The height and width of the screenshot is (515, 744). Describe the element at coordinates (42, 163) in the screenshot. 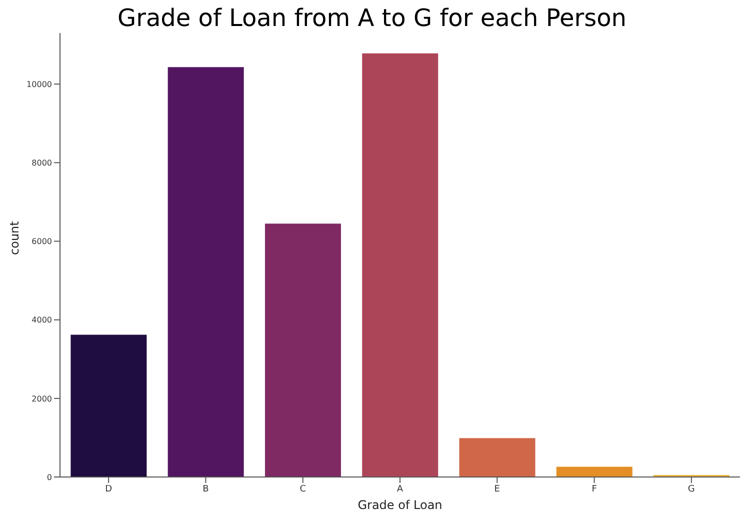

I see `y-tick-label: 8000` at that location.